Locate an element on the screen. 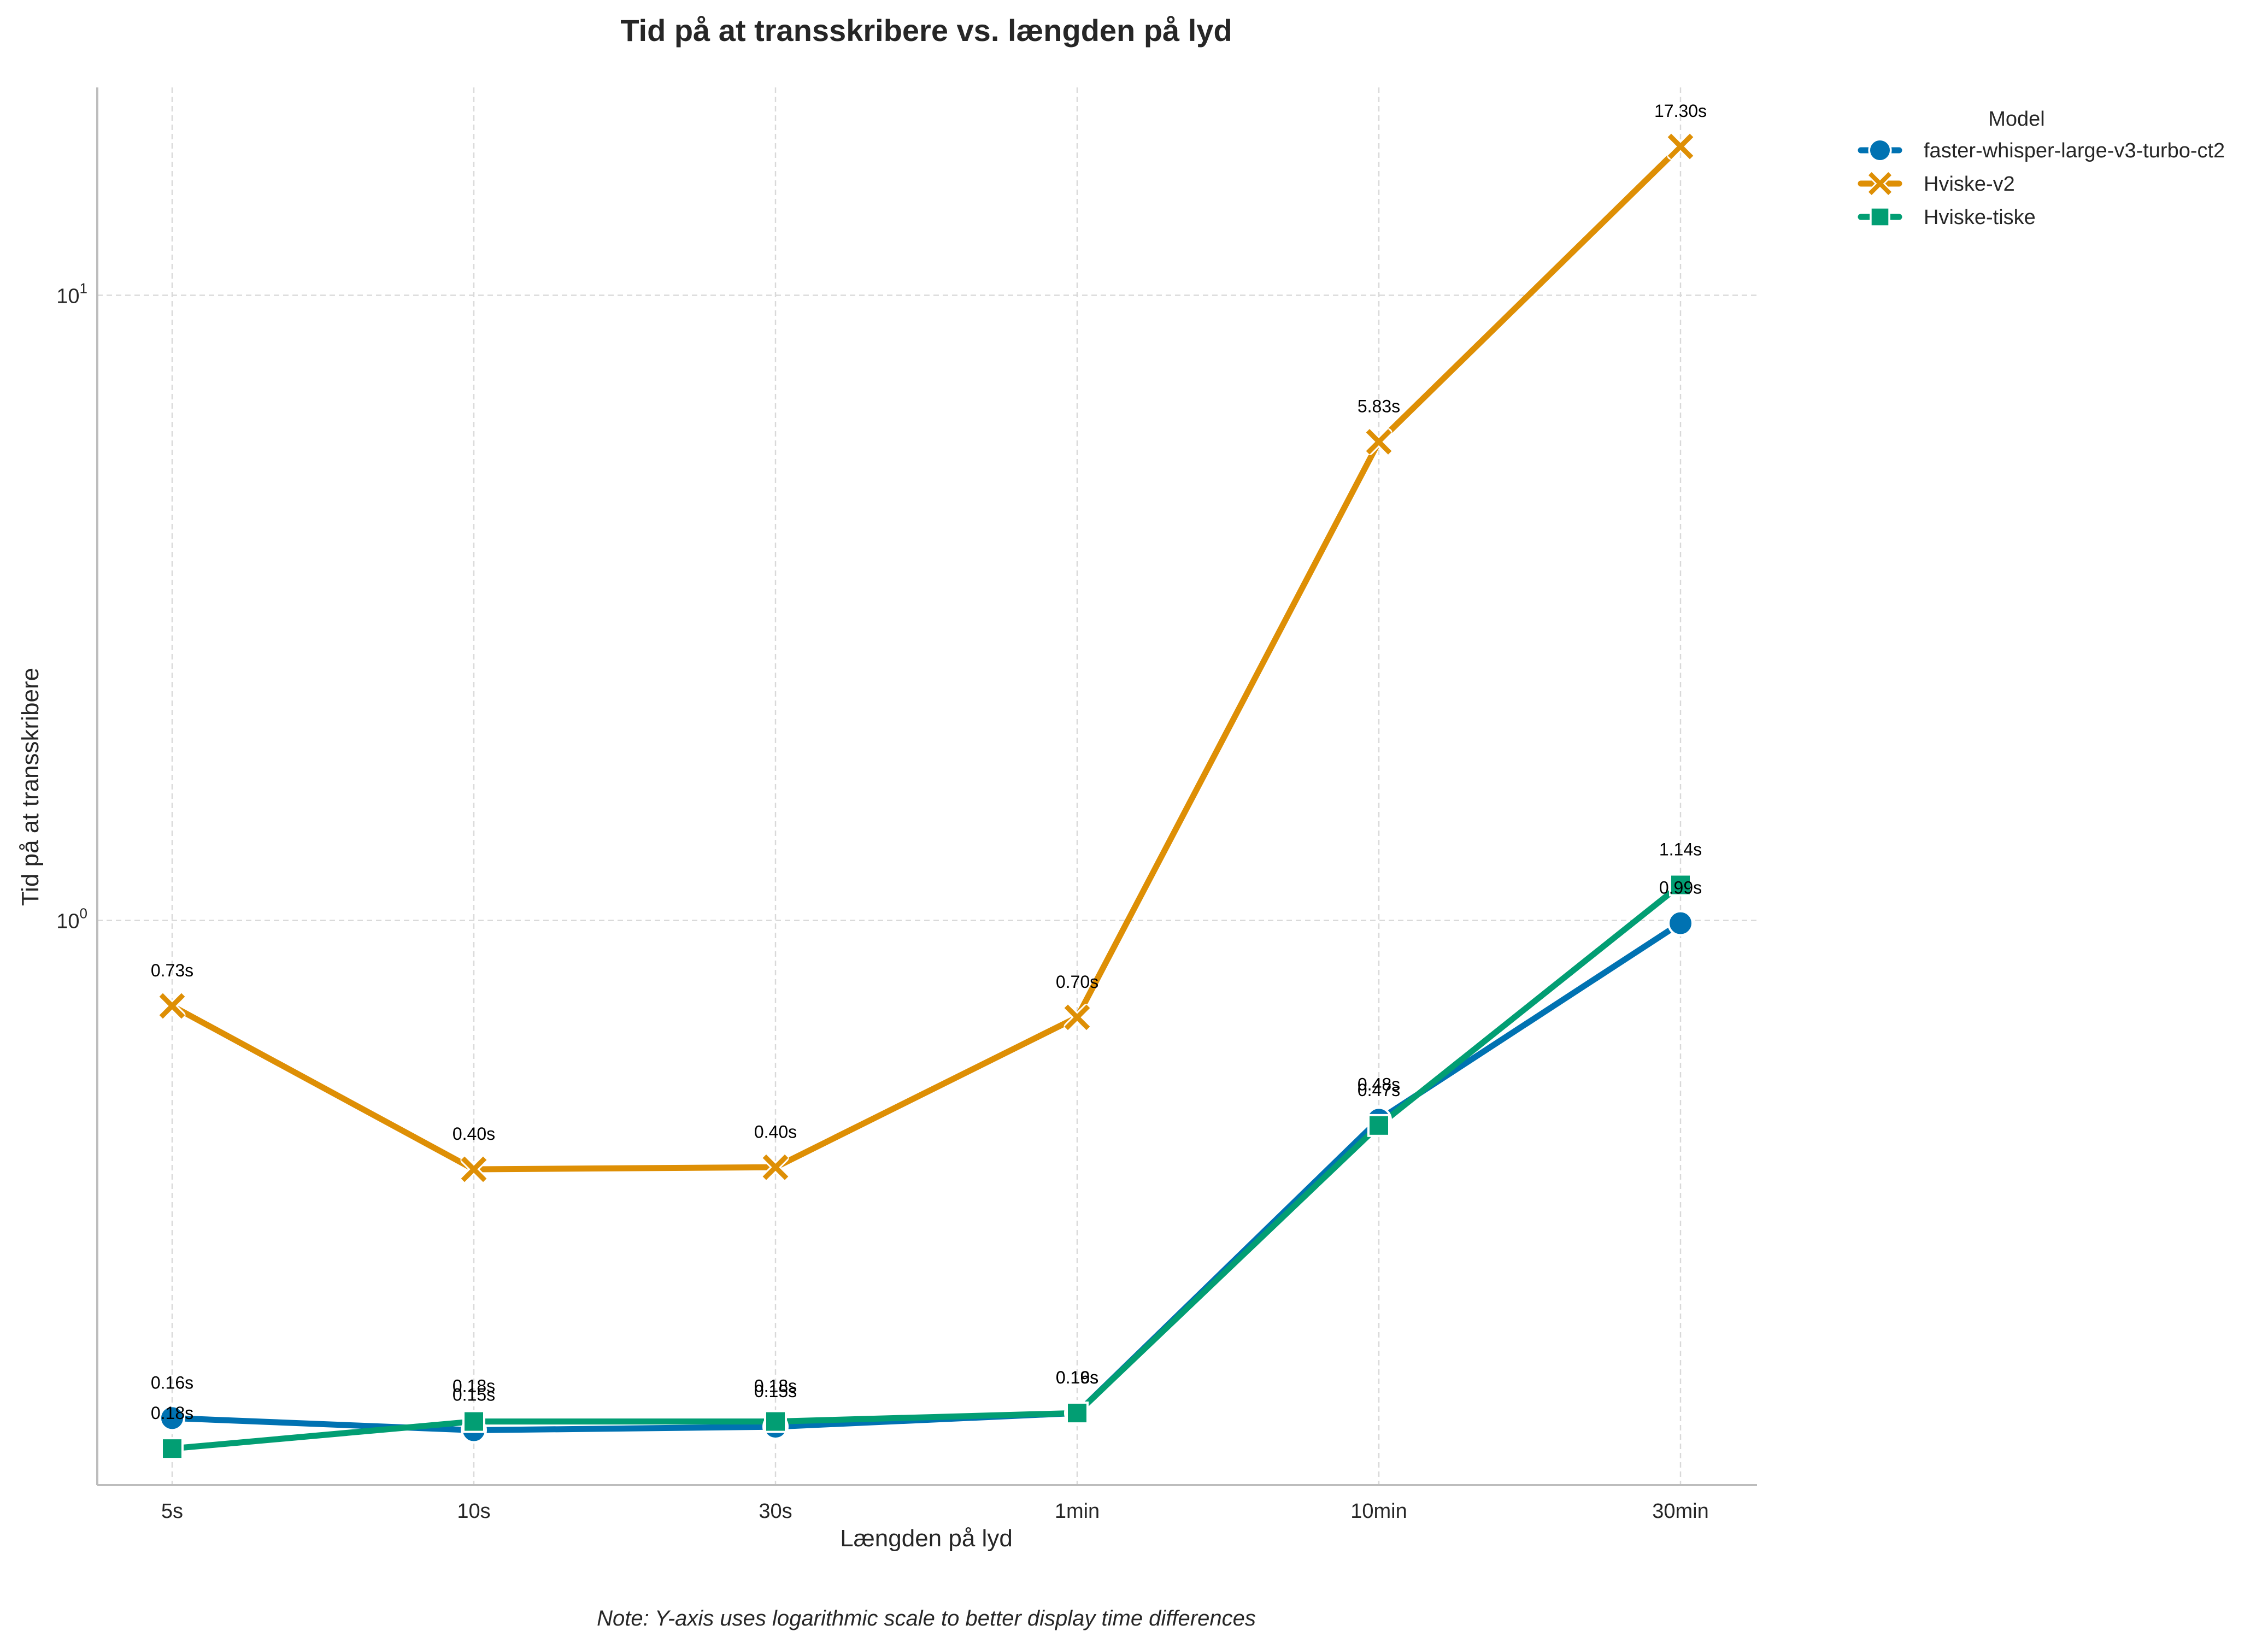 The image size is (2268, 1637). legend-title: Model is located at coordinates (2016, 119).